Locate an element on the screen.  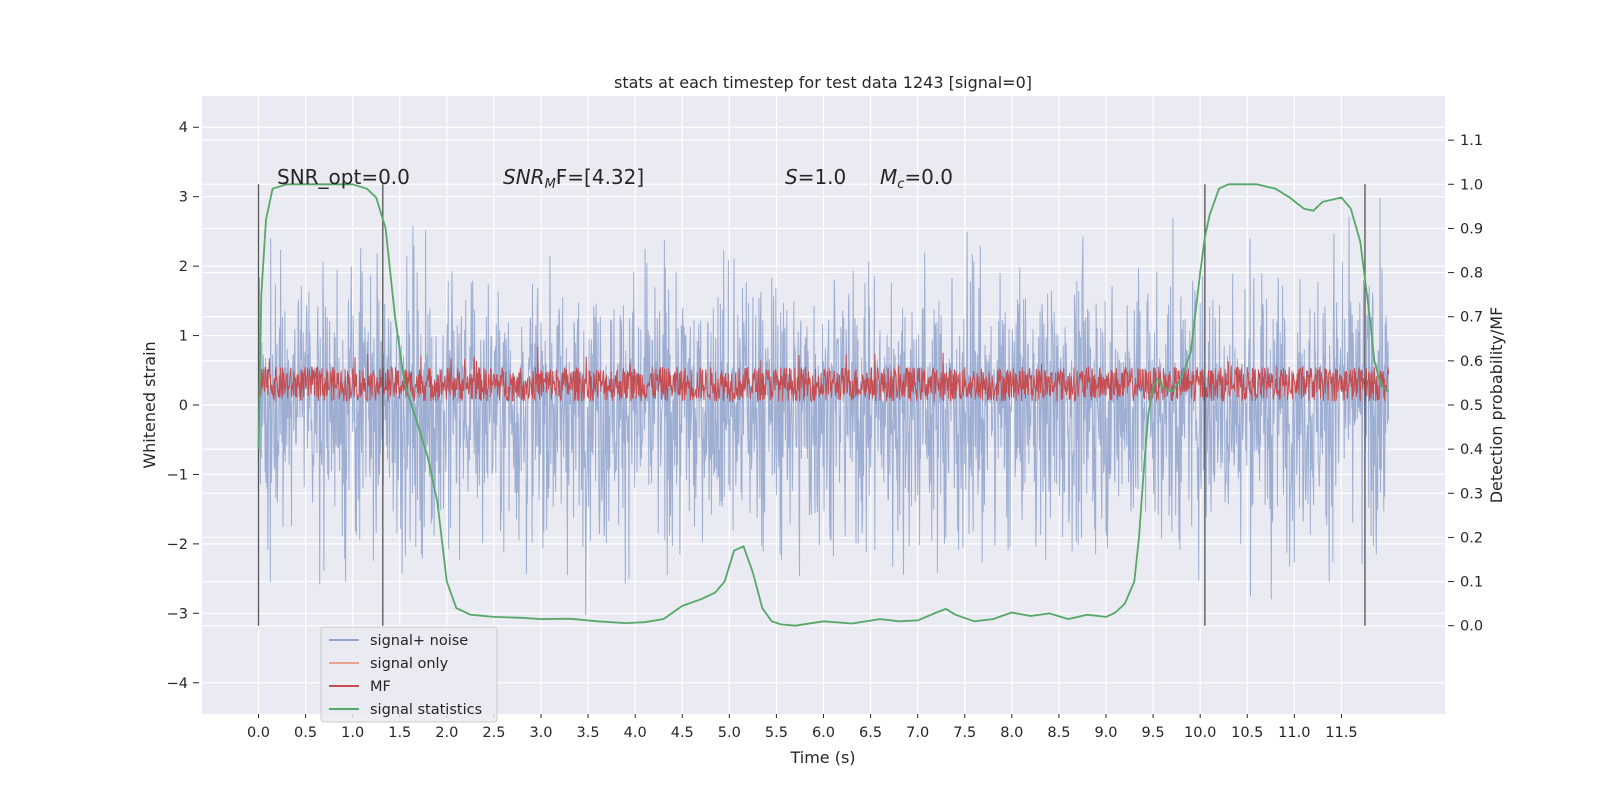
annotation-s: S=1.0 is located at coordinates (815, 177).